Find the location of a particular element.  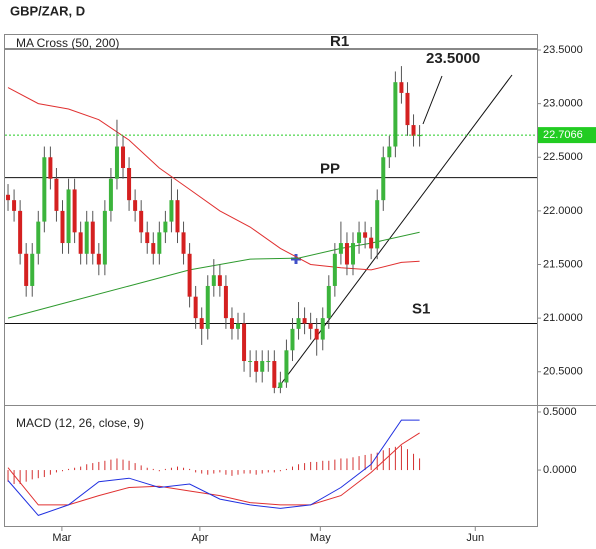

indicator-label: MACD (12, 26, close, 9) is located at coordinates (80, 423).